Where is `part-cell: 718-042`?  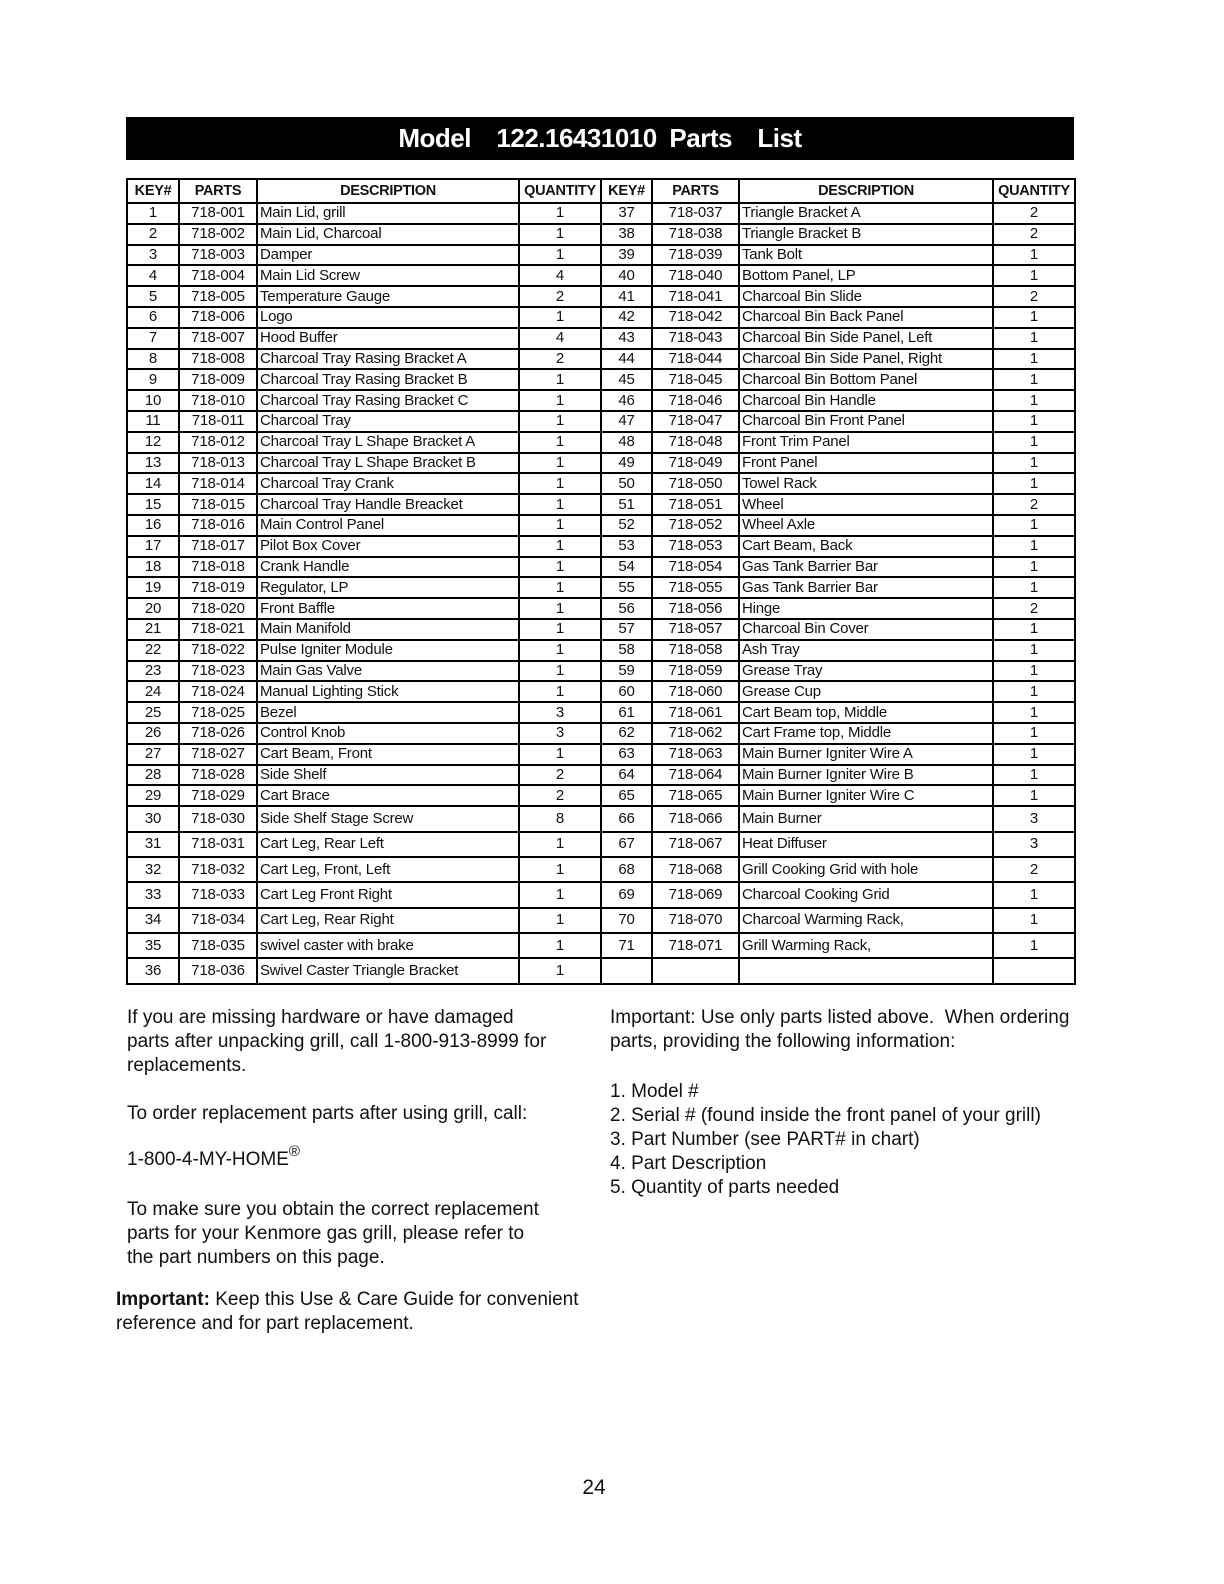
part-cell: 718-042 is located at coordinates (695, 317).